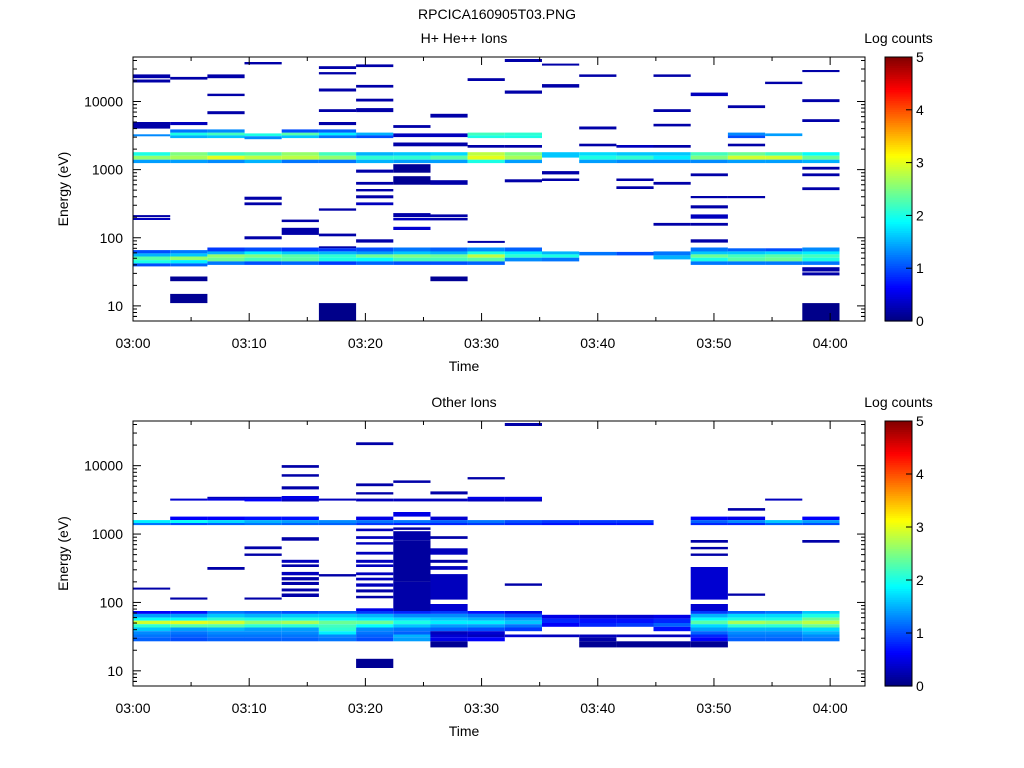 Image resolution: width=1024 pixels, height=768 pixels. What do you see at coordinates (597, 708) in the screenshot?
I see `x-tick-label: 03:40` at bounding box center [597, 708].